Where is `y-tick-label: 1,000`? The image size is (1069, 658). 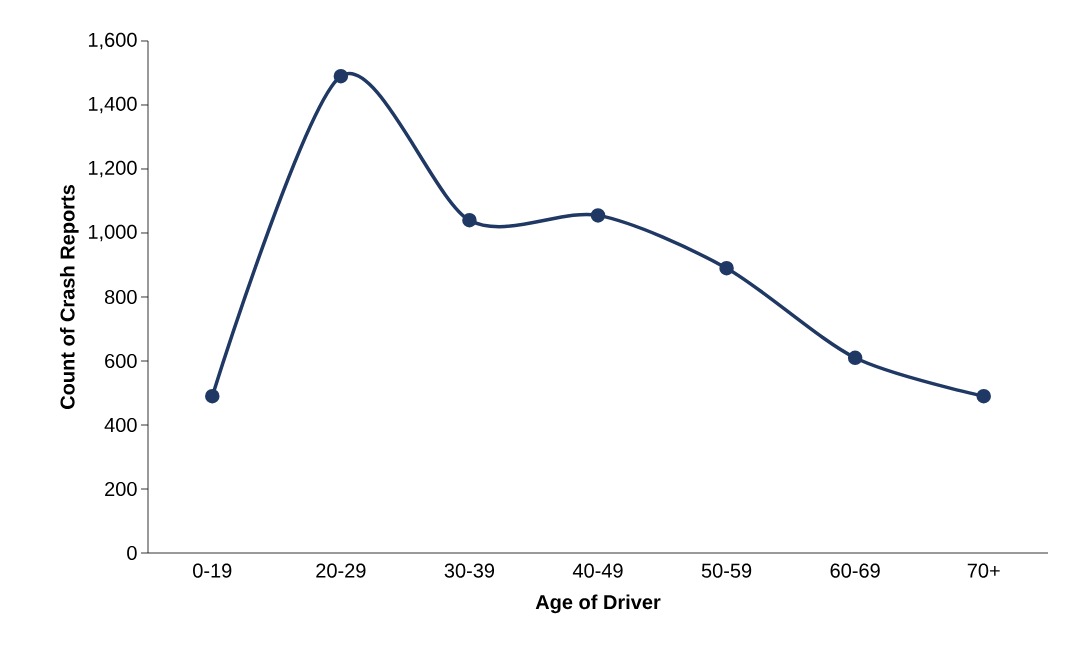 y-tick-label: 1,000 is located at coordinates (112, 233).